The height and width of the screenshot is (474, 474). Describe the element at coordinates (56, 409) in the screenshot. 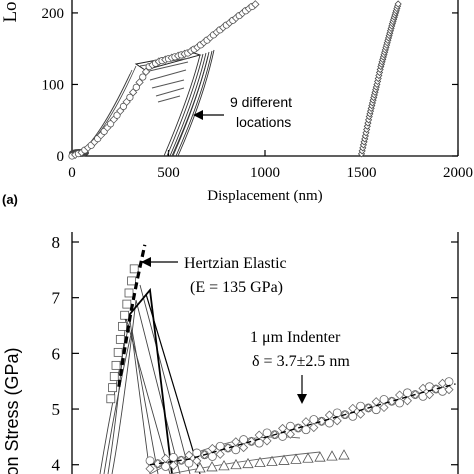

I see `bottom-panel-y-tick-label: 5` at that location.